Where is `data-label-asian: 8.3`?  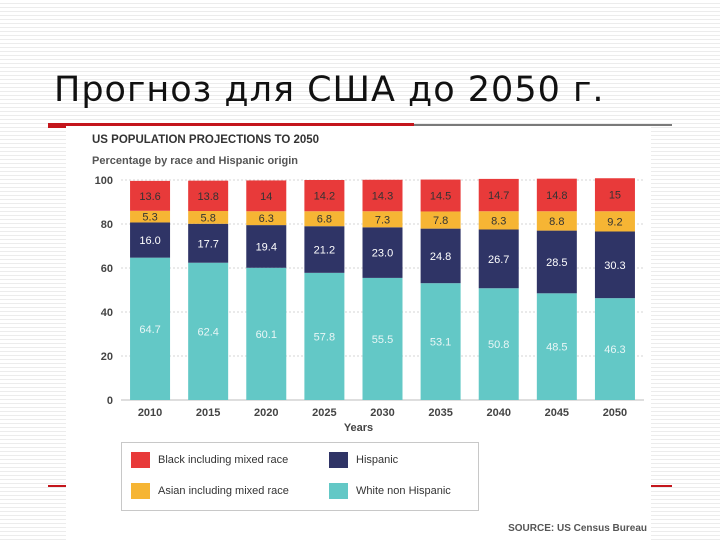
data-label-asian: 8.3 is located at coordinates (498, 221).